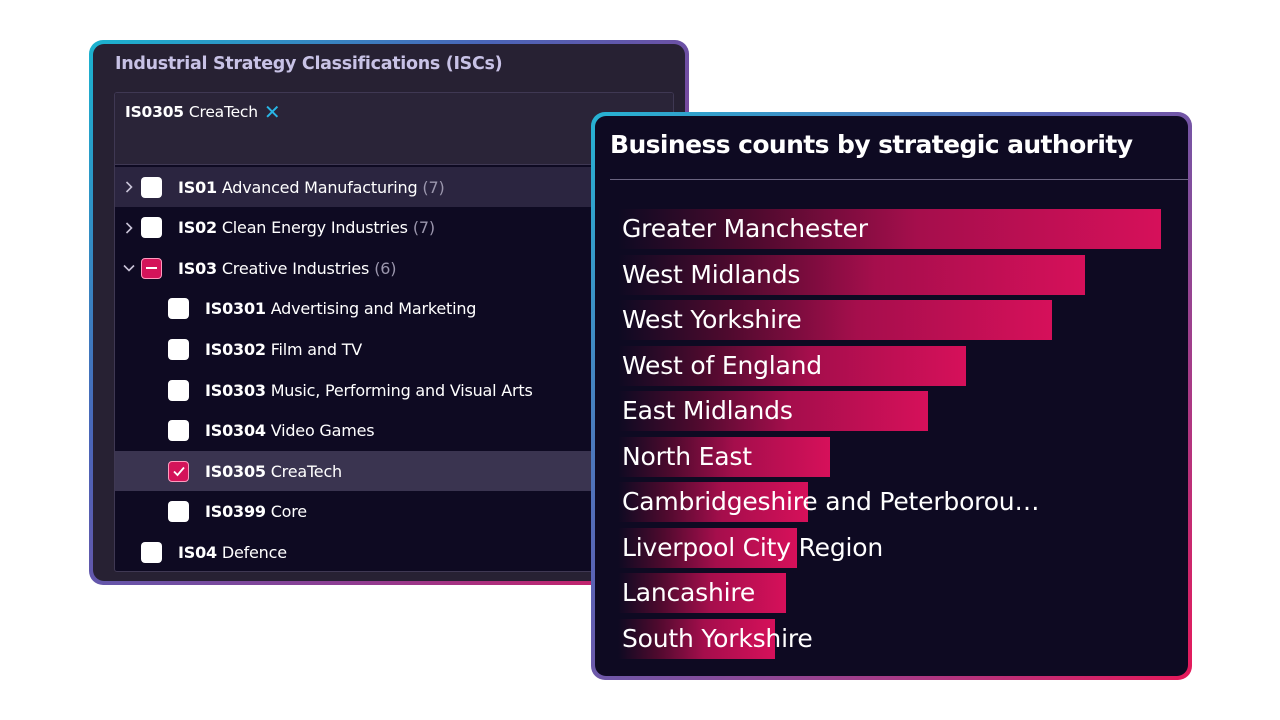 This screenshot has width=1280, height=720. Describe the element at coordinates (770, 675) in the screenshot. I see `next-chart-peek` at that location.